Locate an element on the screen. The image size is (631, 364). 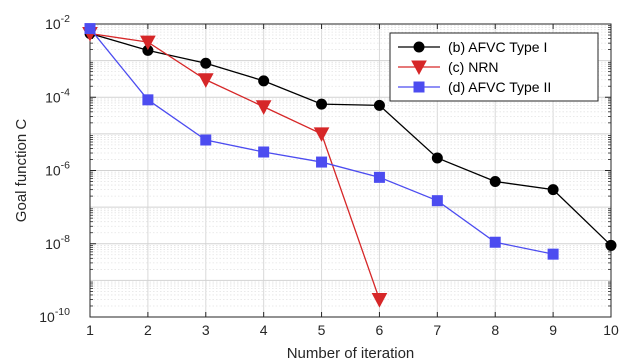
legend-entry: (b) AFVC Type I is located at coordinates (472, 47).